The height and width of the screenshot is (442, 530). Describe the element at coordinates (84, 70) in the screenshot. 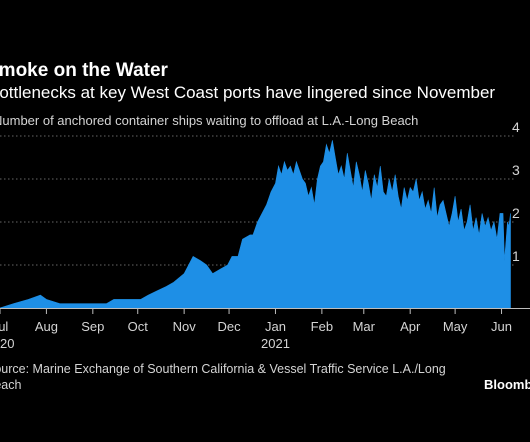

I see `chart-title: Smoke on the Water` at that location.